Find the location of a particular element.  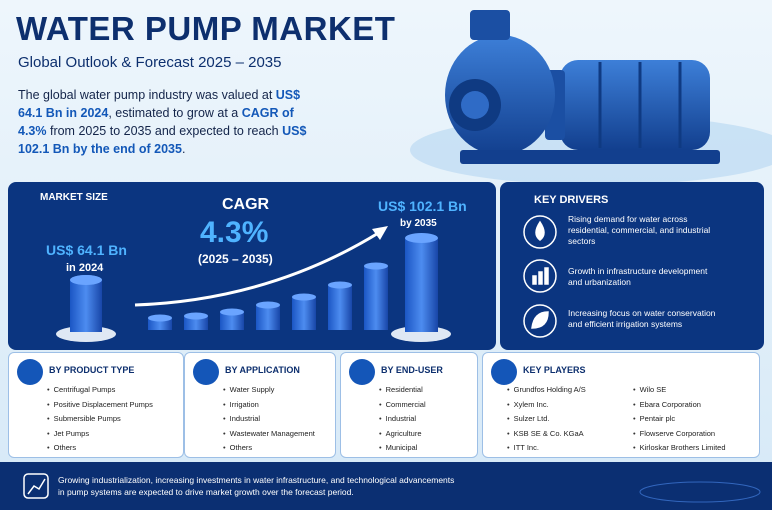

card-title: BY APPLICATION is located at coordinates (262, 370).